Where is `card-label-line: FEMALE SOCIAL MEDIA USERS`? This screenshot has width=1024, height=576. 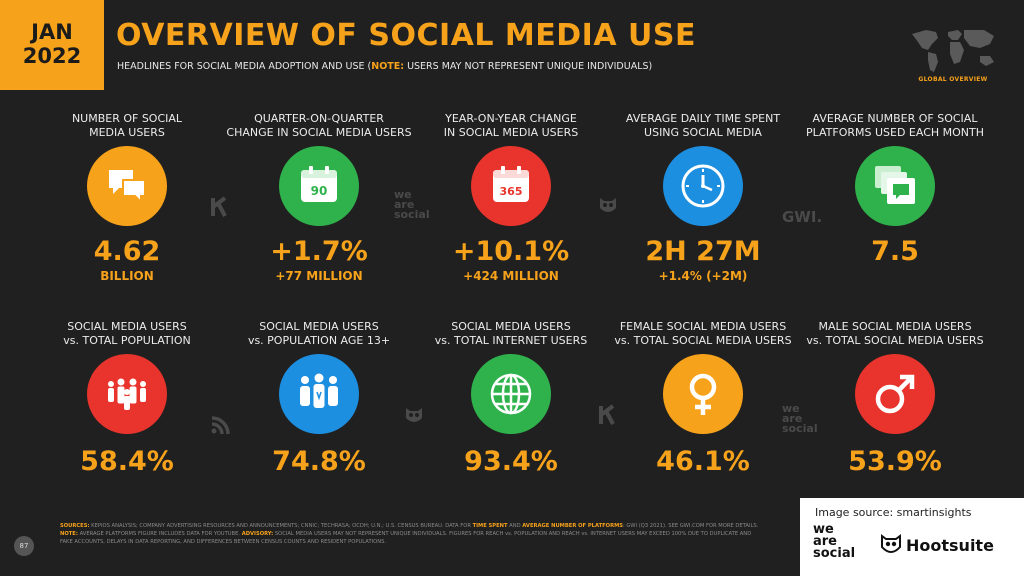
card-label-line: FEMALE SOCIAL MEDIA USERS is located at coordinates (703, 326).